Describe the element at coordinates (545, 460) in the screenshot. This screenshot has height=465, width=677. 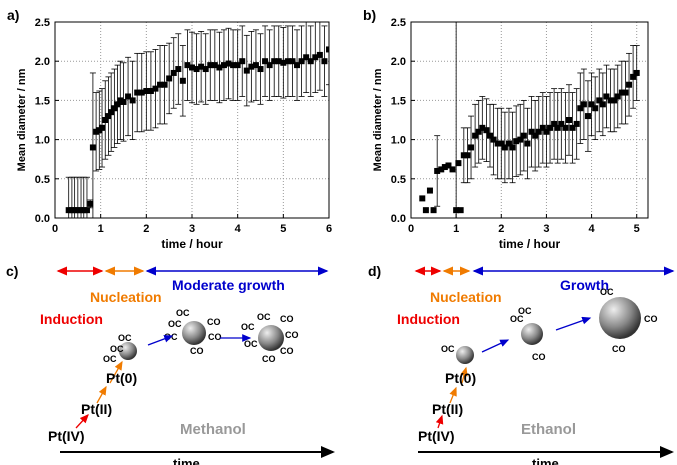
I see `time-label: time` at that location.